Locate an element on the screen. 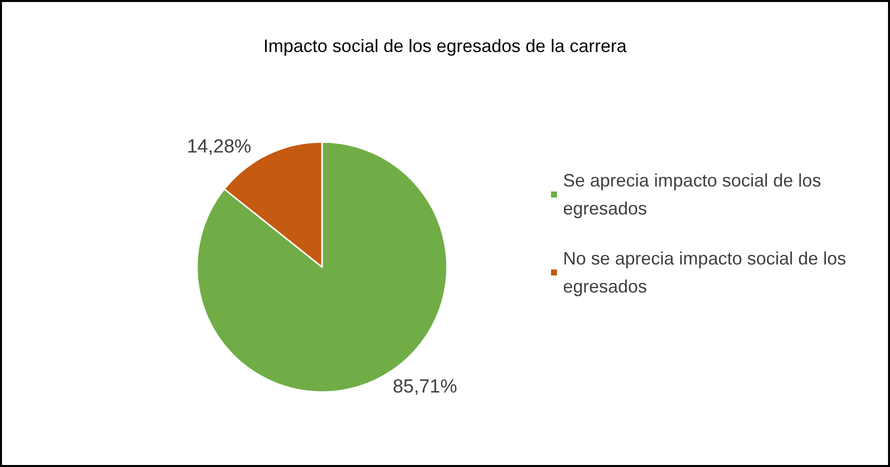 The width and height of the screenshot is (890, 467). legend-label: No se aprecia impacto social de los egresados is located at coordinates (707, 272).